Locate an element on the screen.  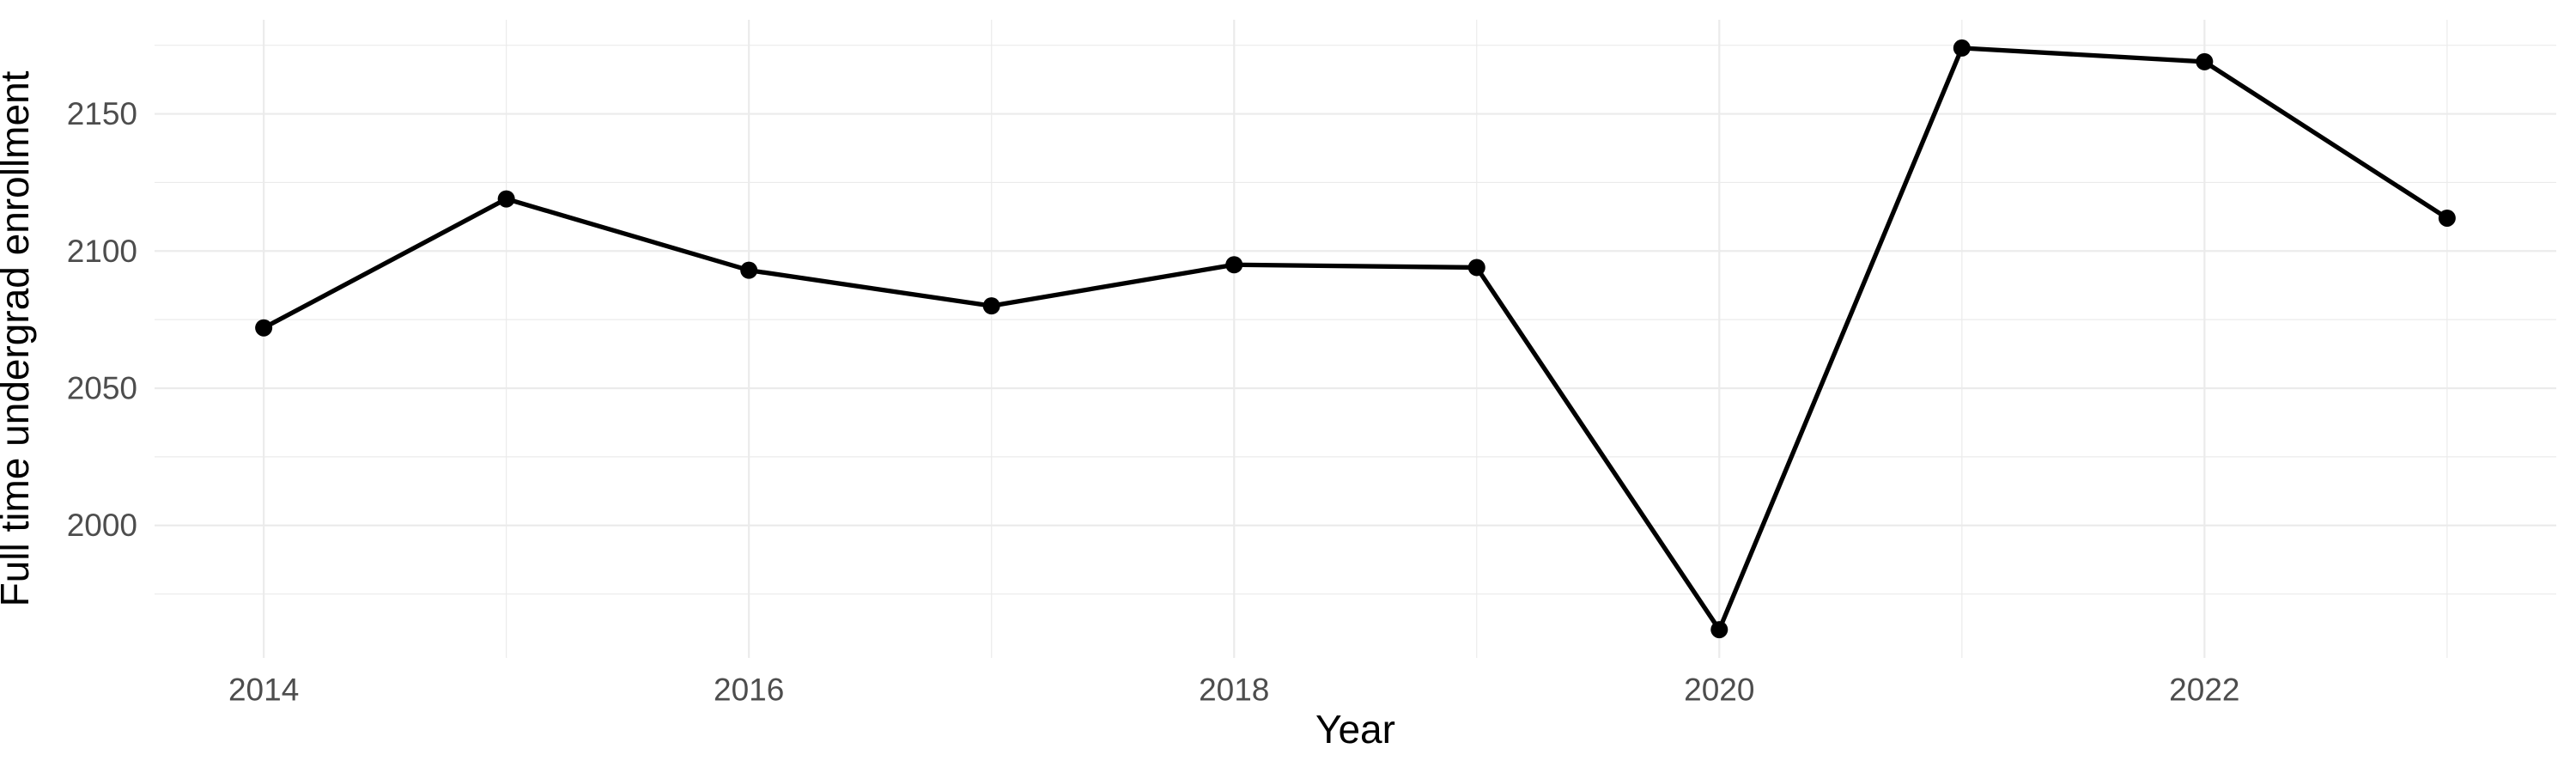
x-axis-title: Year is located at coordinates (1355, 729).